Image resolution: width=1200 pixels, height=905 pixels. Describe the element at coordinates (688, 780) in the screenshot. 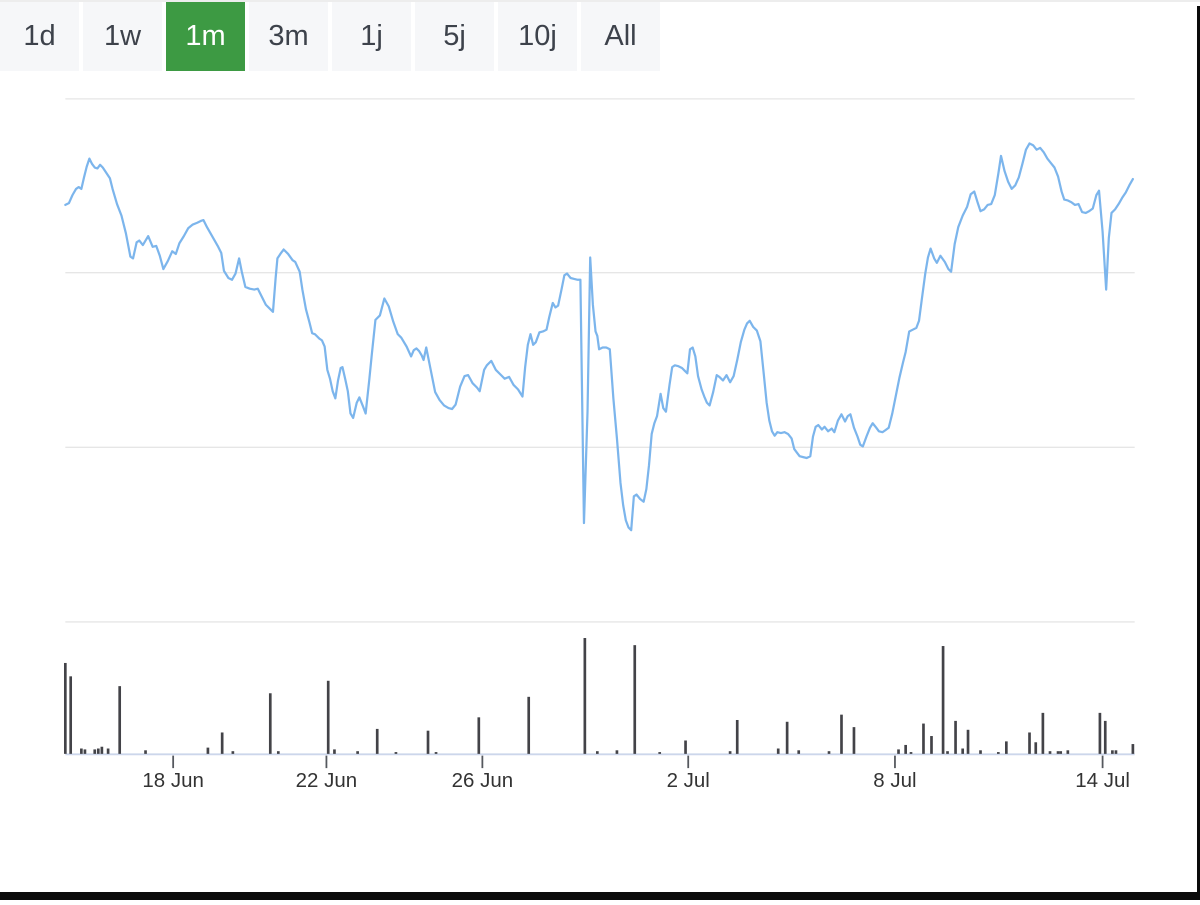

I see `x-axis-label: 2 Jul` at that location.